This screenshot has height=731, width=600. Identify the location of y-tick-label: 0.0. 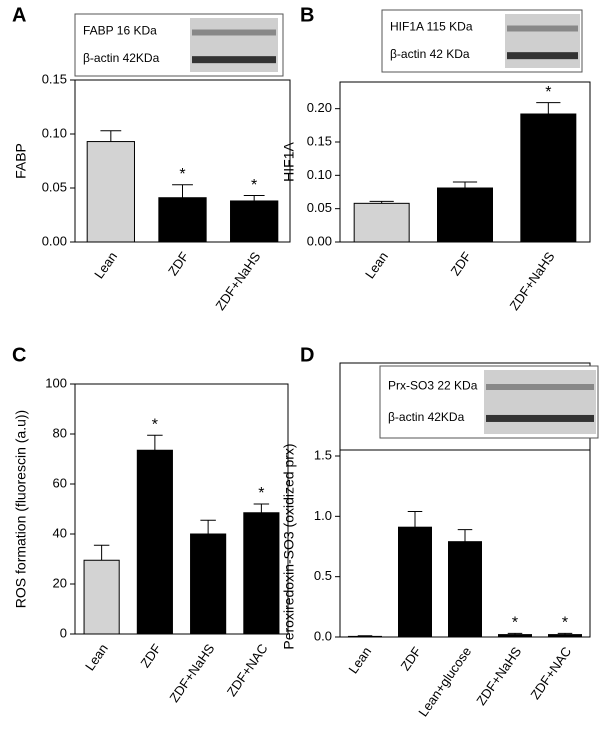
(323, 635).